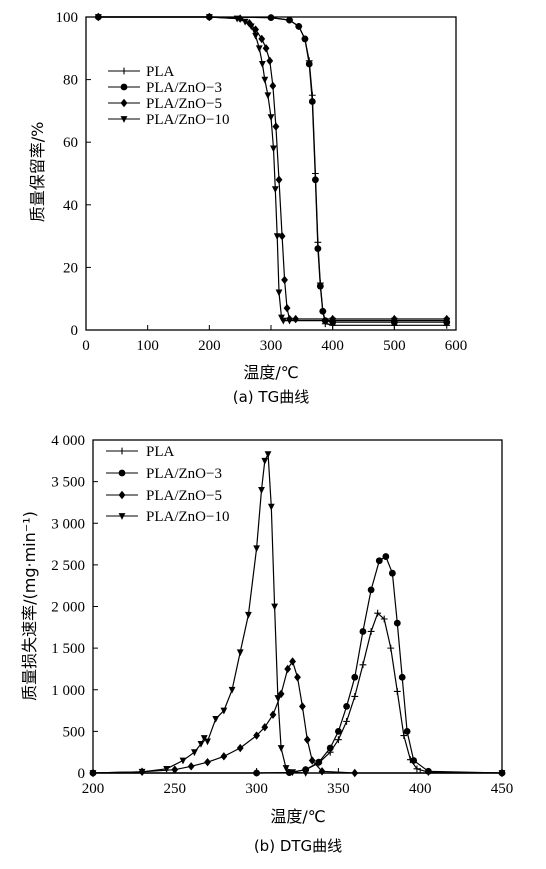  What do you see at coordinates (160, 72) in the screenshot?
I see `tg-legend-label-pla: PLA` at bounding box center [160, 72].